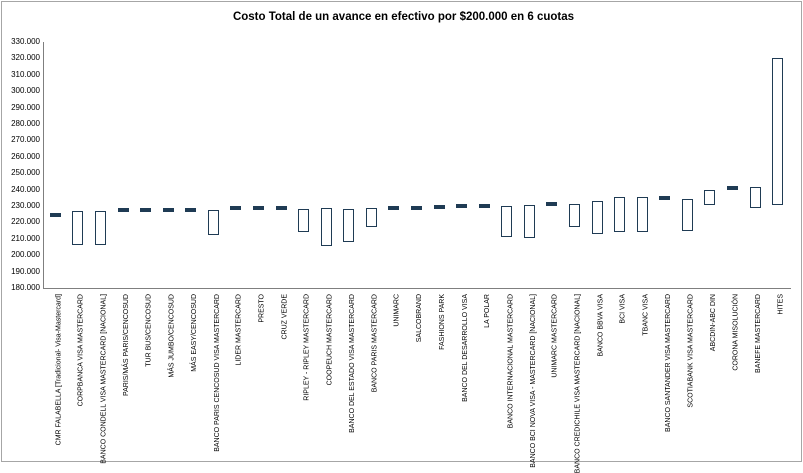 The height and width of the screenshot is (473, 803). What do you see at coordinates (25, 156) in the screenshot?
I see `y-axis-label: 260.000` at bounding box center [25, 156].